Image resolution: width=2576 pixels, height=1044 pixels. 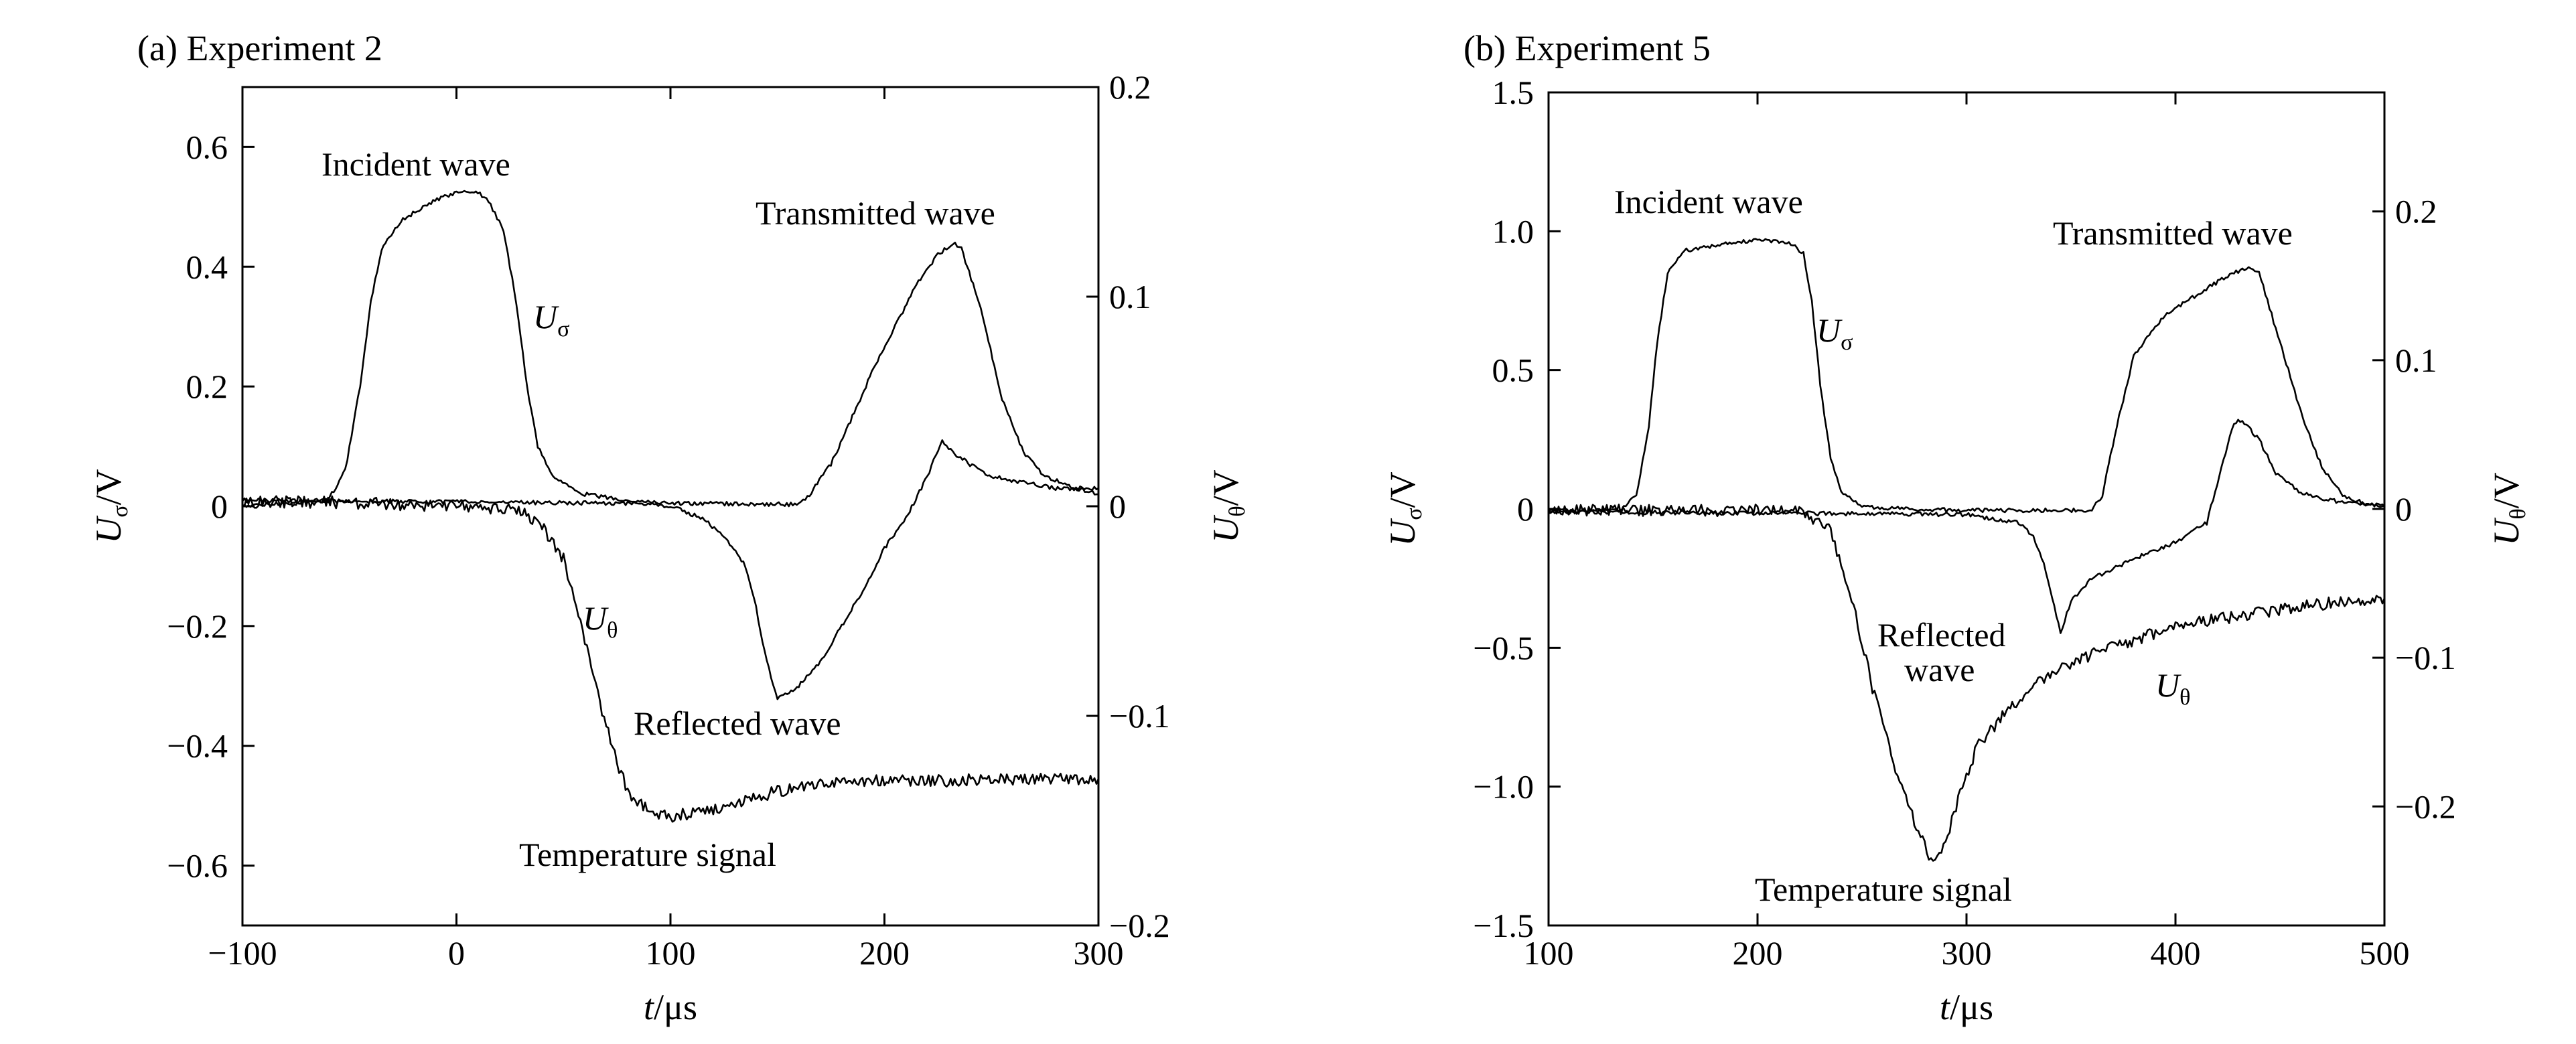 What do you see at coordinates (670, 1007) in the screenshot?
I see `panel-a-x-axis-label: t/μs` at bounding box center [670, 1007].